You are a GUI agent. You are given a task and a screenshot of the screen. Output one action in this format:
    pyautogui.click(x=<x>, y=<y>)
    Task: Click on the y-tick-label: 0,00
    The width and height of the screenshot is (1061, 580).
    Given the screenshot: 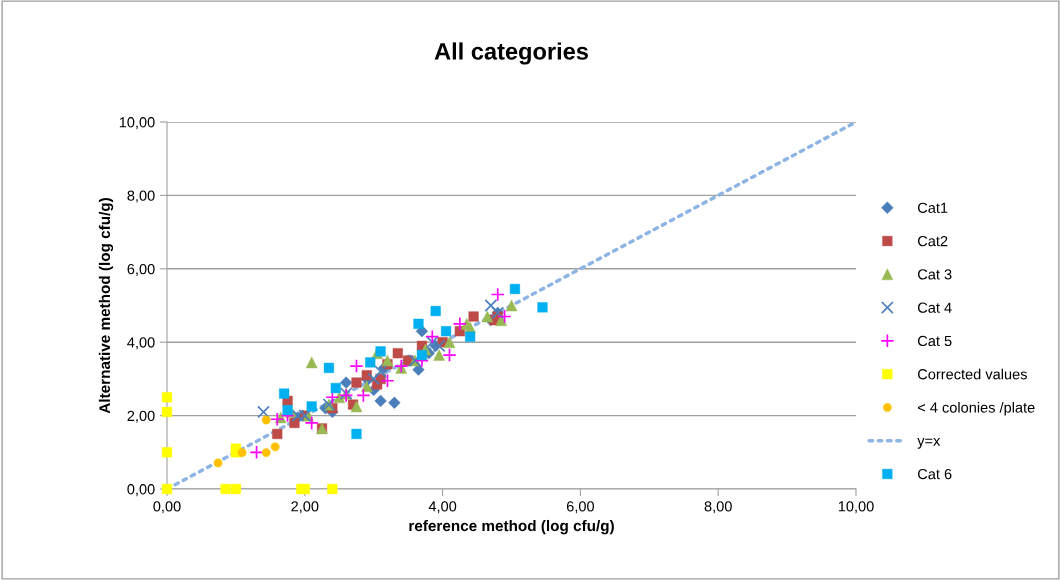 What is the action you would take?
    pyautogui.click(x=141, y=490)
    